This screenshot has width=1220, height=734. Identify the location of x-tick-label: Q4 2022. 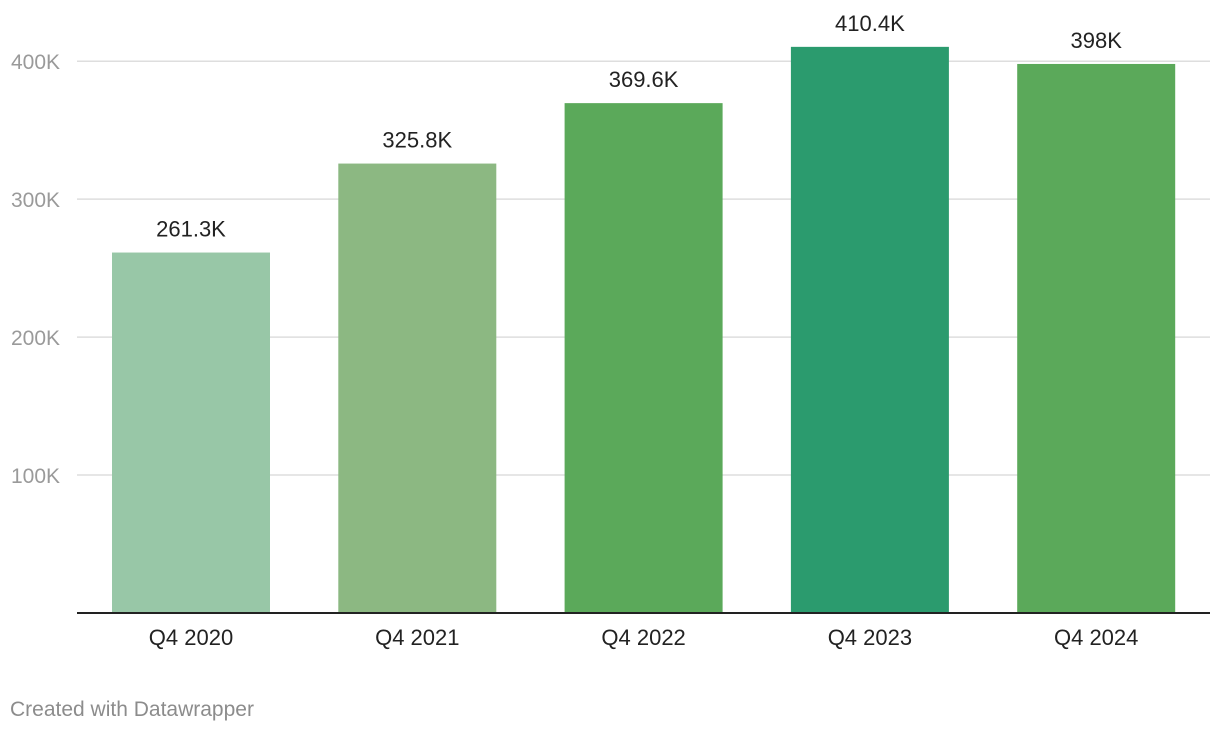
(643, 637).